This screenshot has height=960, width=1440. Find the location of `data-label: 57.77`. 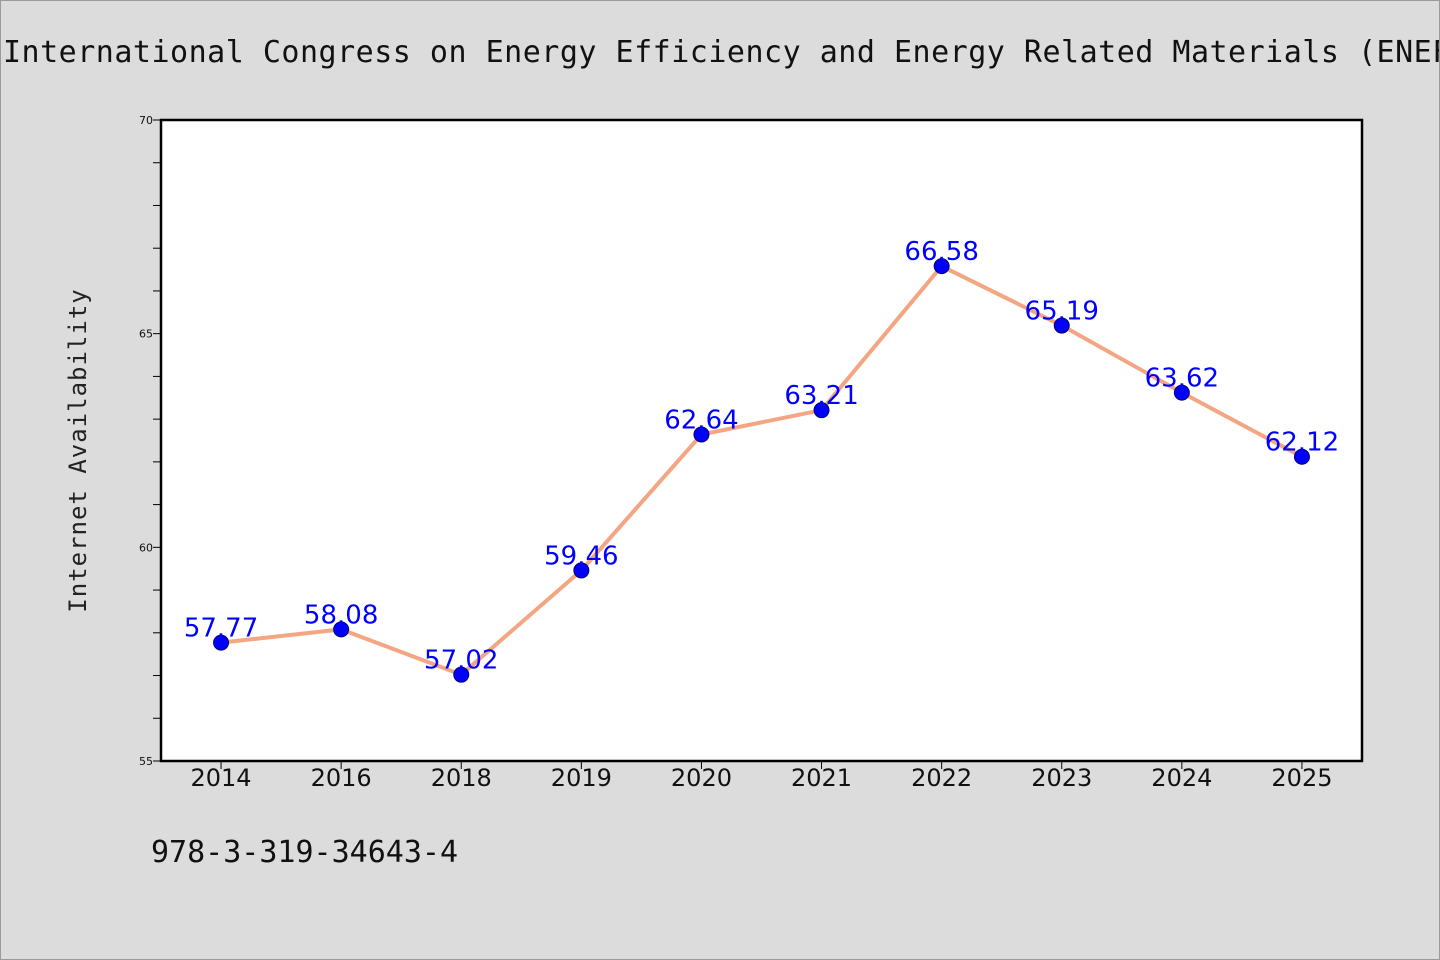

data-label: 57.77 is located at coordinates (221, 629).